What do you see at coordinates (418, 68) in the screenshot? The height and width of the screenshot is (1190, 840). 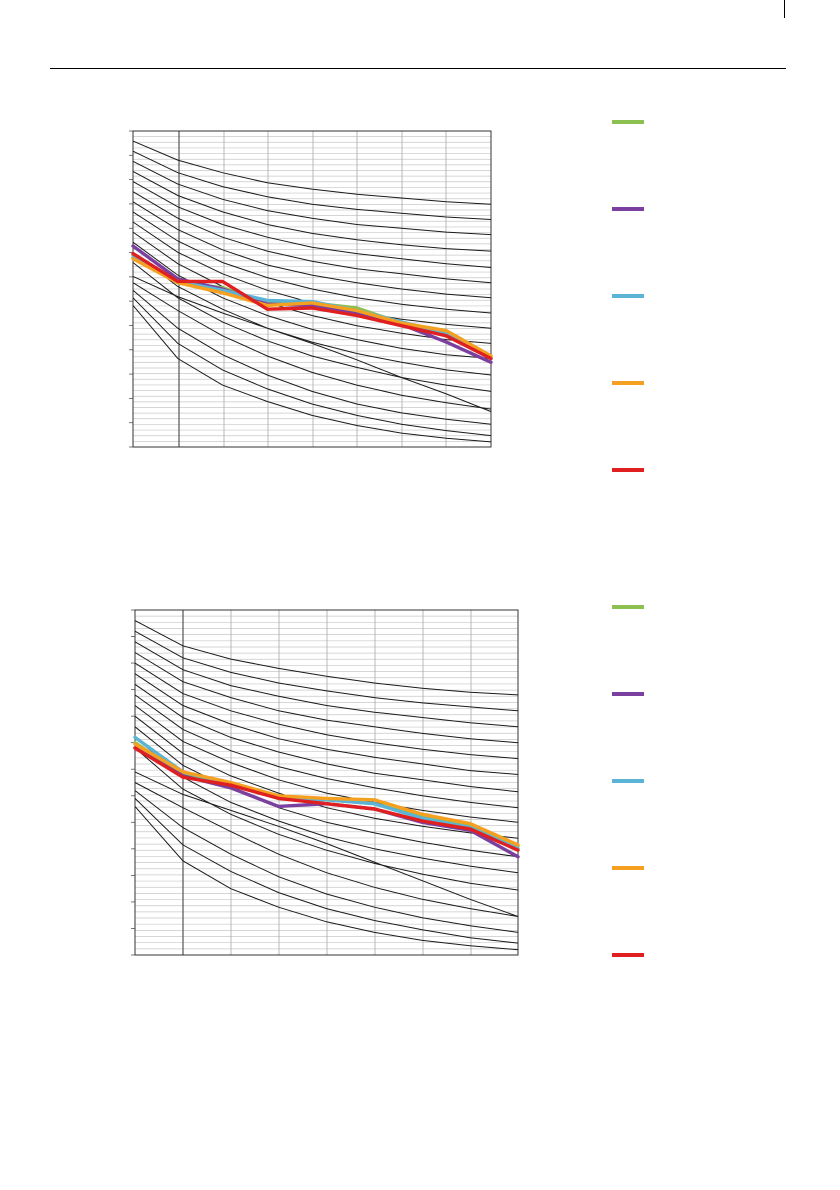 I see `header-rule` at bounding box center [418, 68].